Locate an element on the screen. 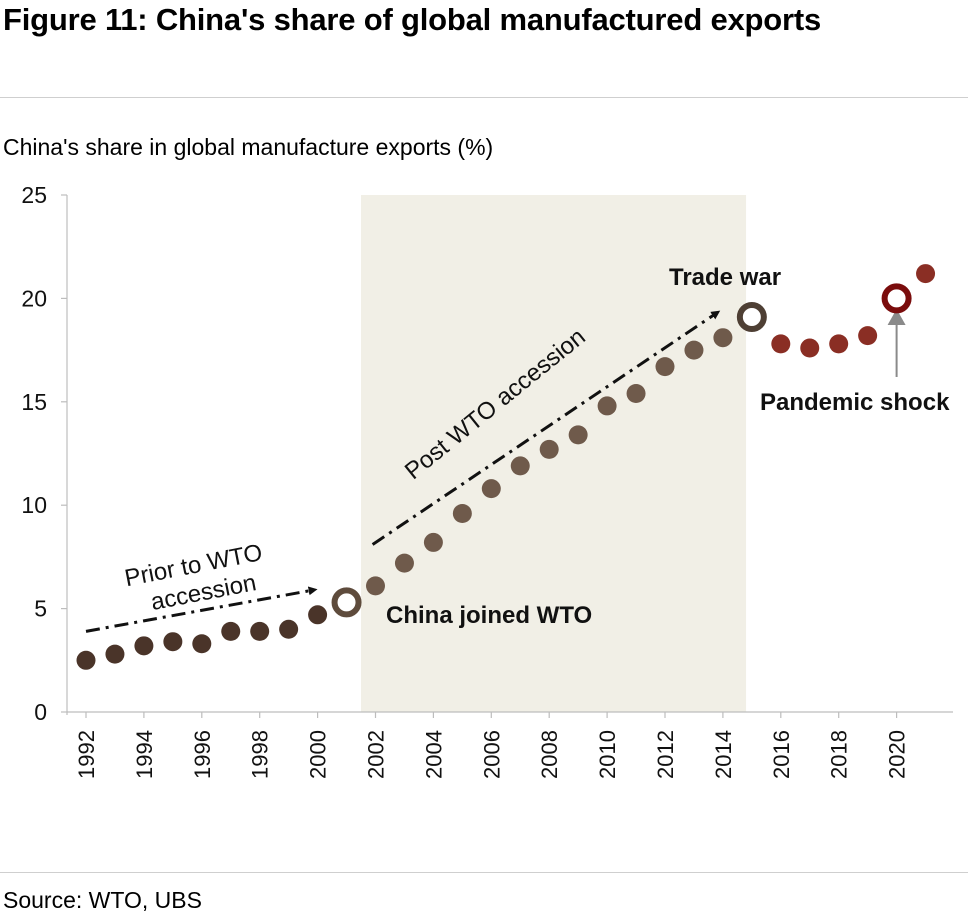 Image resolution: width=968 pixels, height=921 pixels. annotation-pandemic-shock: Pandemic shock is located at coordinates (855, 402).